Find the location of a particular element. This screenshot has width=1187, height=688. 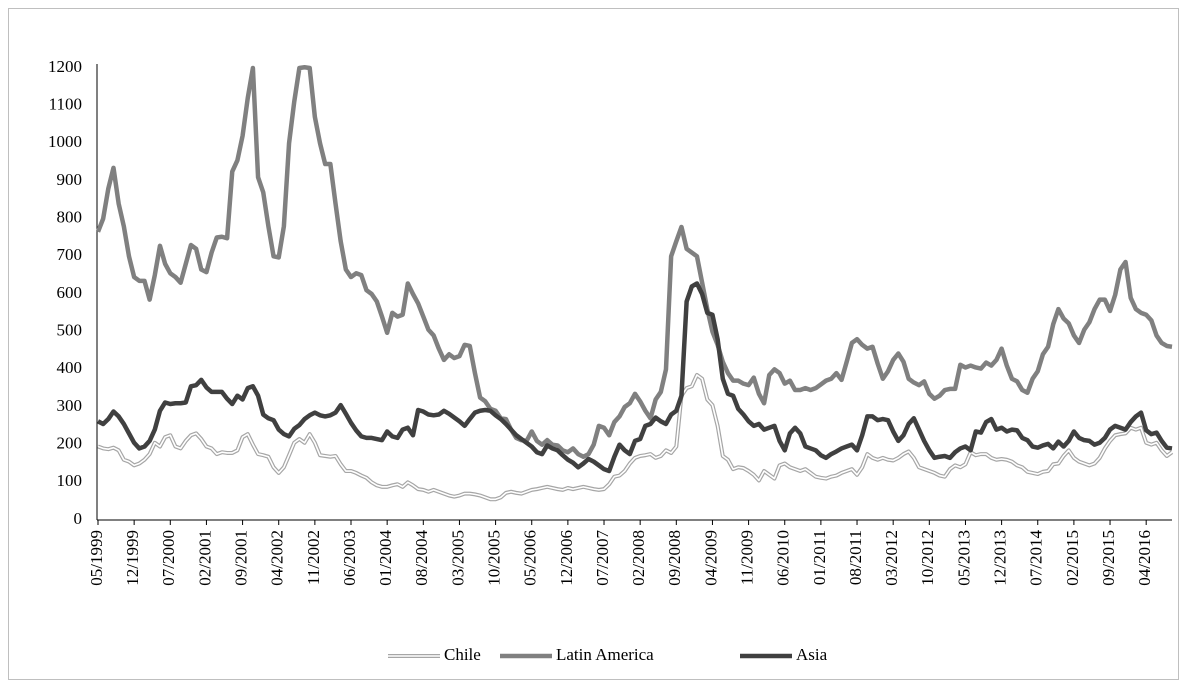

x-tick-label: 03/2012 is located at coordinates (891, 558).